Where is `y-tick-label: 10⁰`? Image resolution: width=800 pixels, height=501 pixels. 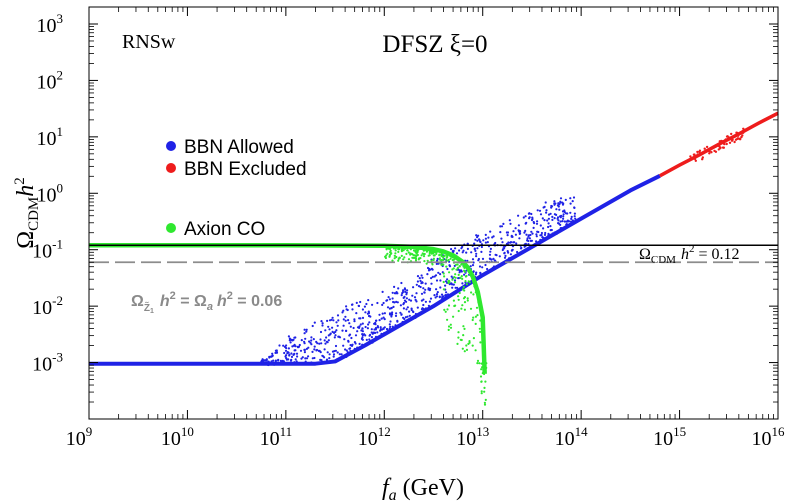 y-tick-label: 10⁰ is located at coordinates (50, 193).